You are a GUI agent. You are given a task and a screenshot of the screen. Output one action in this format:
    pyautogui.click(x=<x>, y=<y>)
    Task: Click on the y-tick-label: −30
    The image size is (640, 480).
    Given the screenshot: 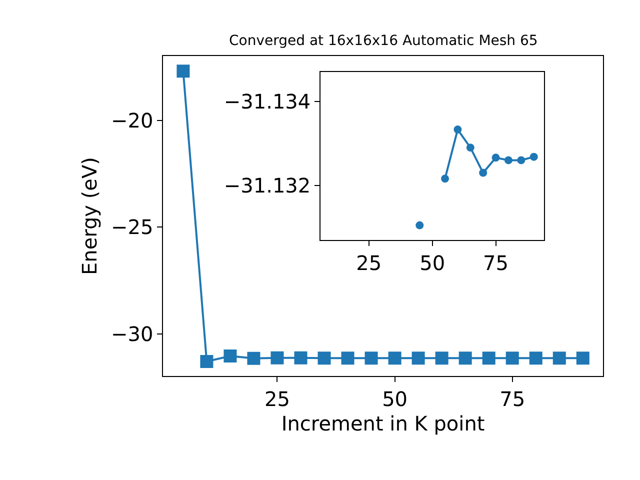 What is the action you would take?
    pyautogui.click(x=132, y=334)
    